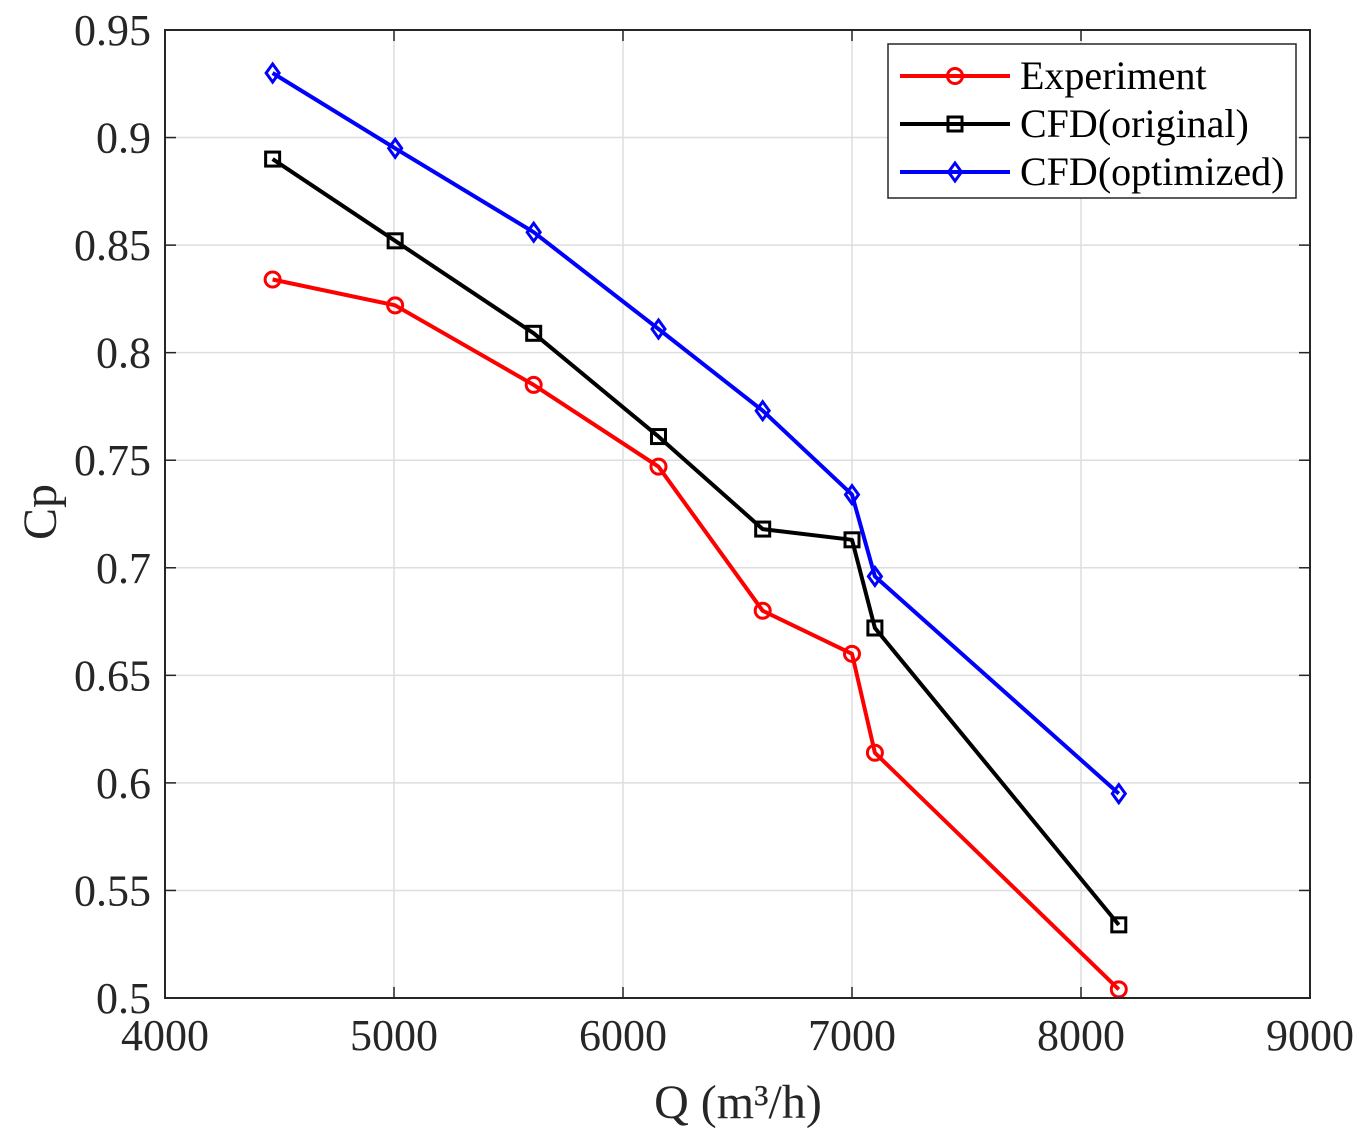  I want to click on x-tick-label: 5000, so click(394, 1035).